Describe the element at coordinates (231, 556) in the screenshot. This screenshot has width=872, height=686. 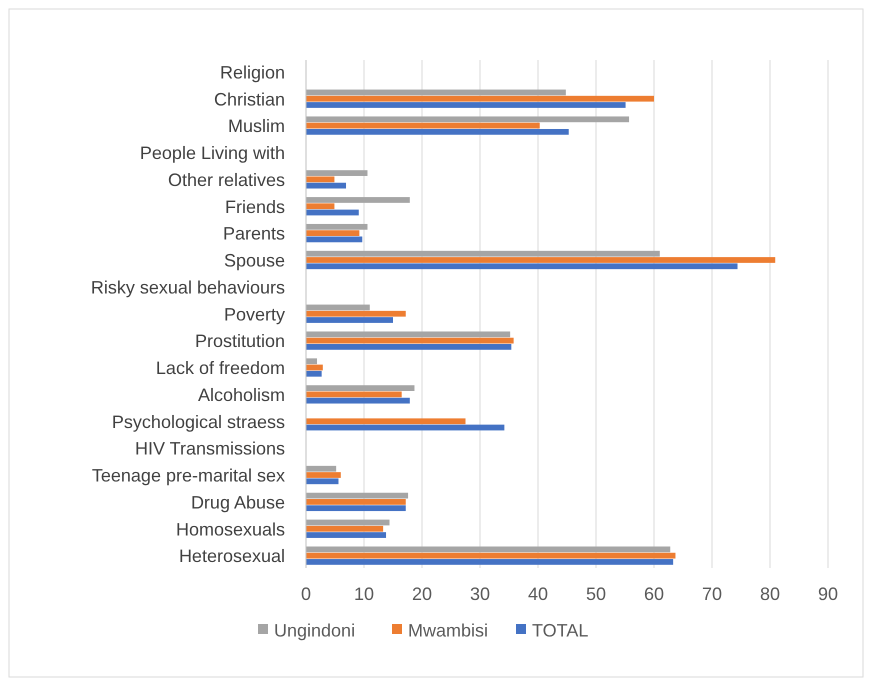
I see `y-tick-label: Heterosexual` at that location.